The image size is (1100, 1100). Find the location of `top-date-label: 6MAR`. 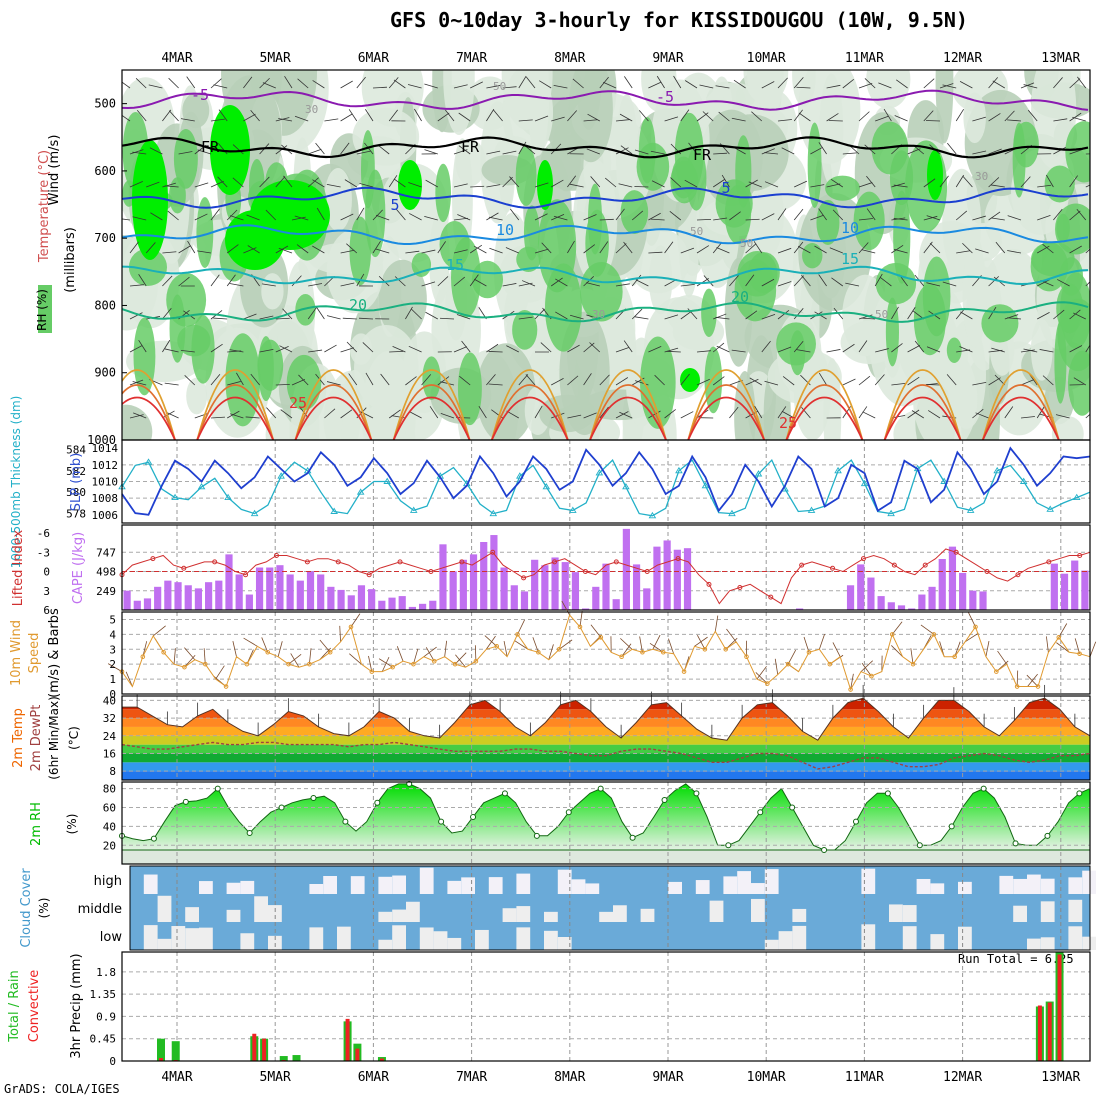

top-date-label: 6MAR is located at coordinates (373, 58).